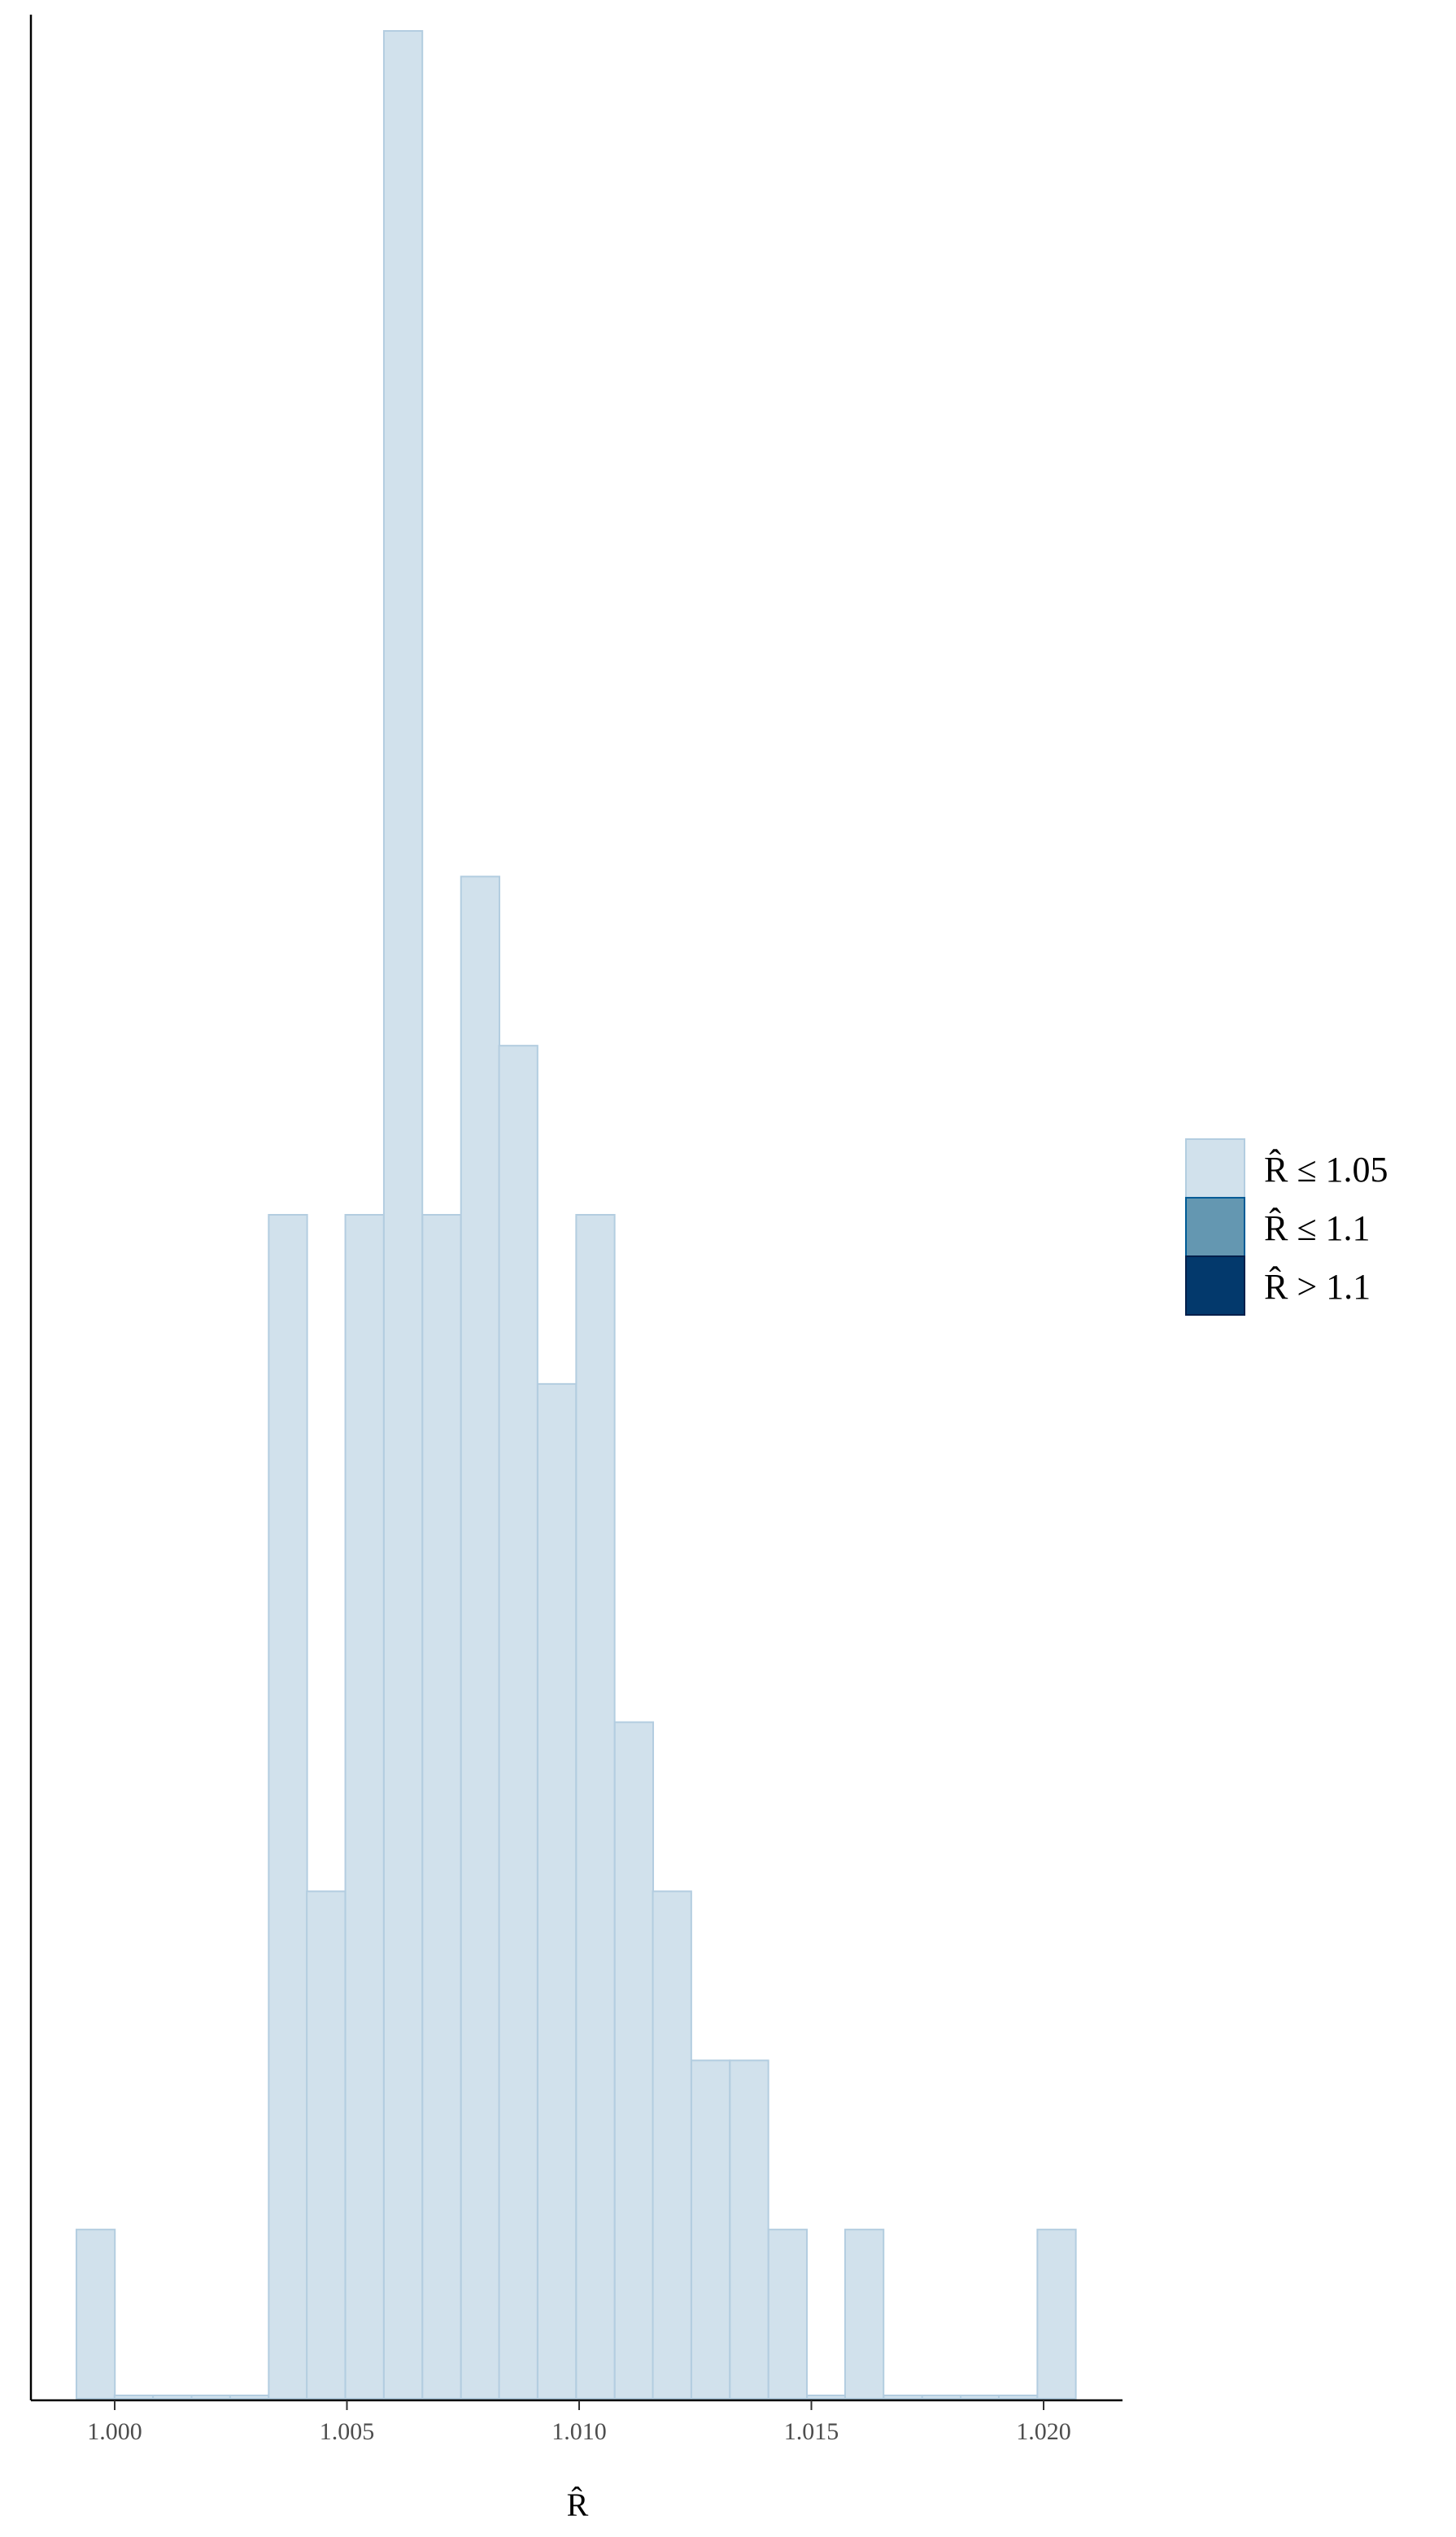 This screenshot has height=2537, width=1456. I want to click on x-tick-label-2: 1.010, so click(579, 2431).